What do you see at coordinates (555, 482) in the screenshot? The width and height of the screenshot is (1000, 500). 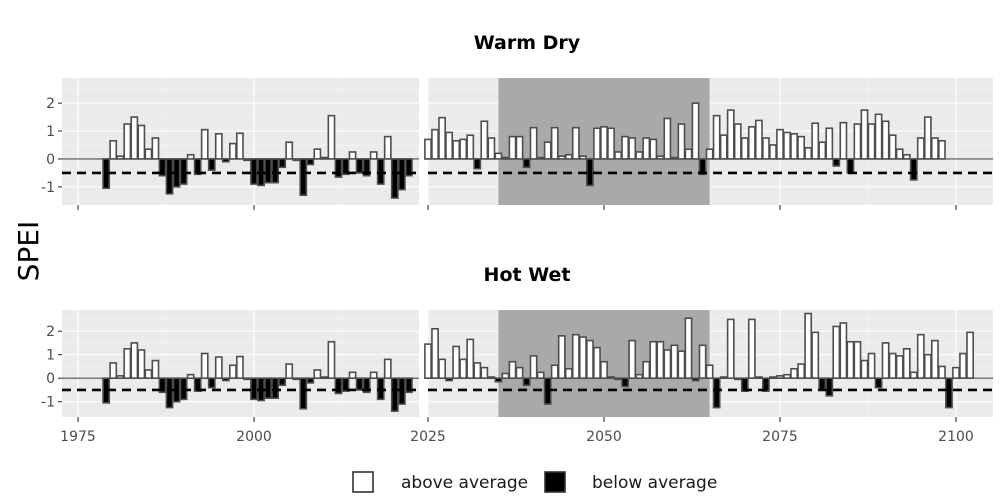 I see `legend-key-below-average` at bounding box center [555, 482].